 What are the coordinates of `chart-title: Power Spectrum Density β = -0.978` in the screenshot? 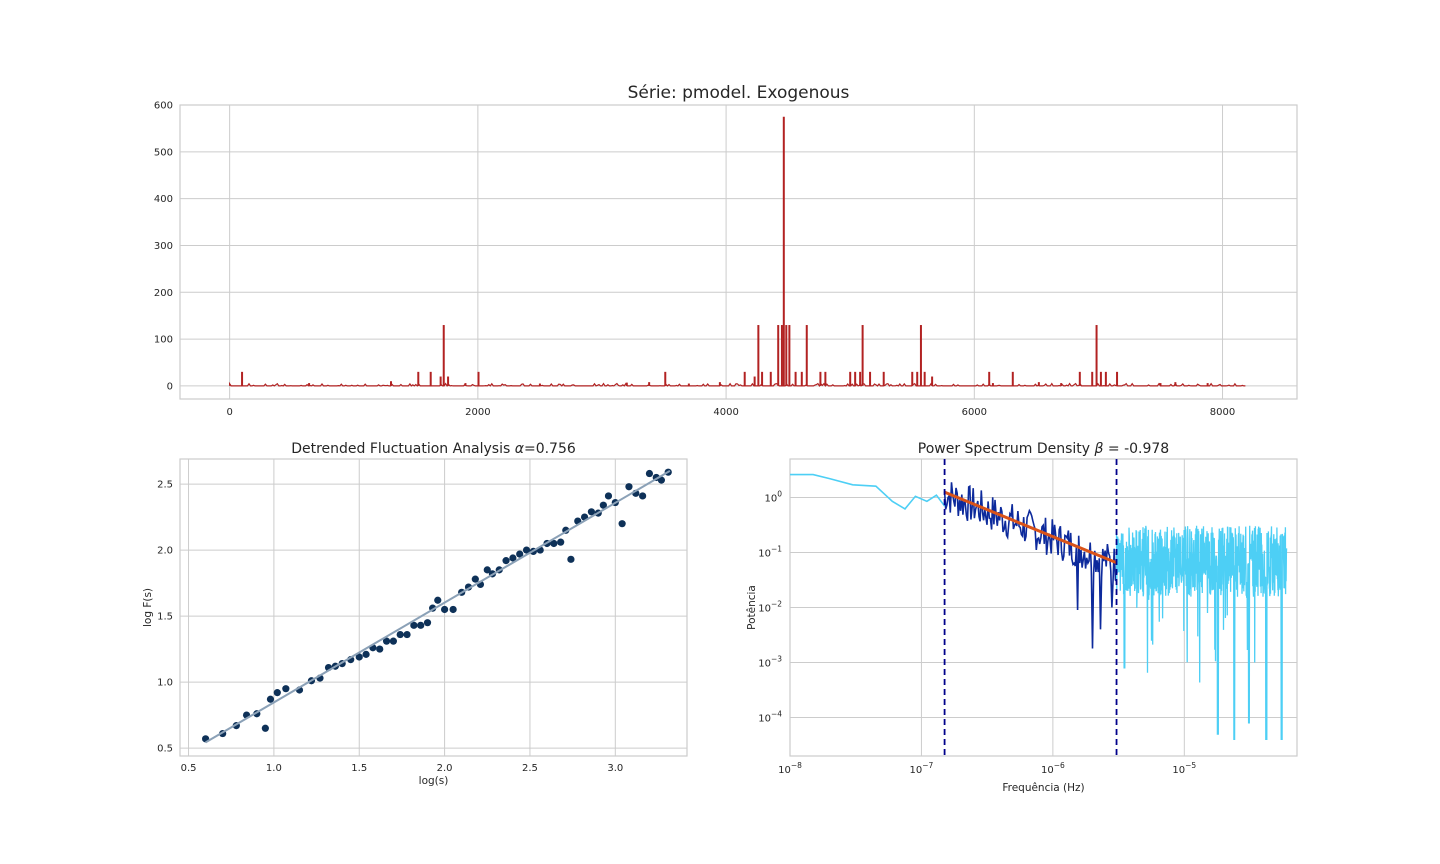 It's located at (1043, 449).